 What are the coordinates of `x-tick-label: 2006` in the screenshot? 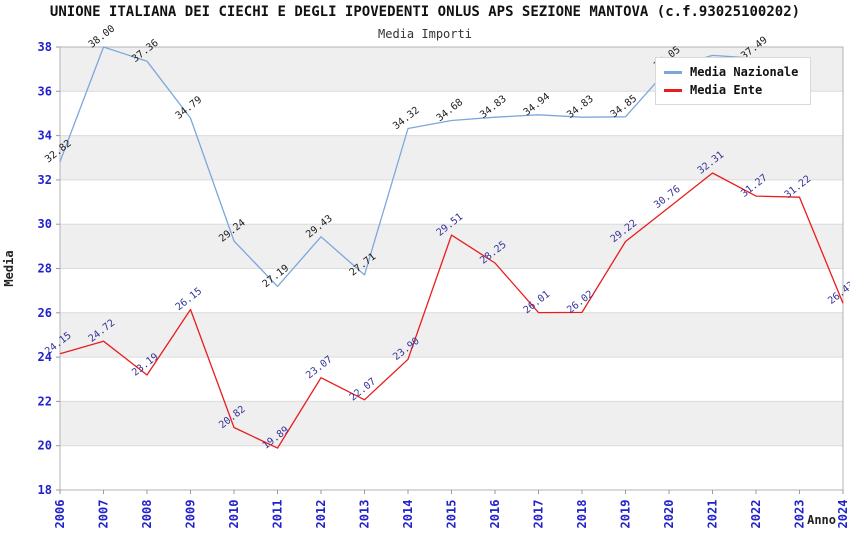 It's located at (60, 514).